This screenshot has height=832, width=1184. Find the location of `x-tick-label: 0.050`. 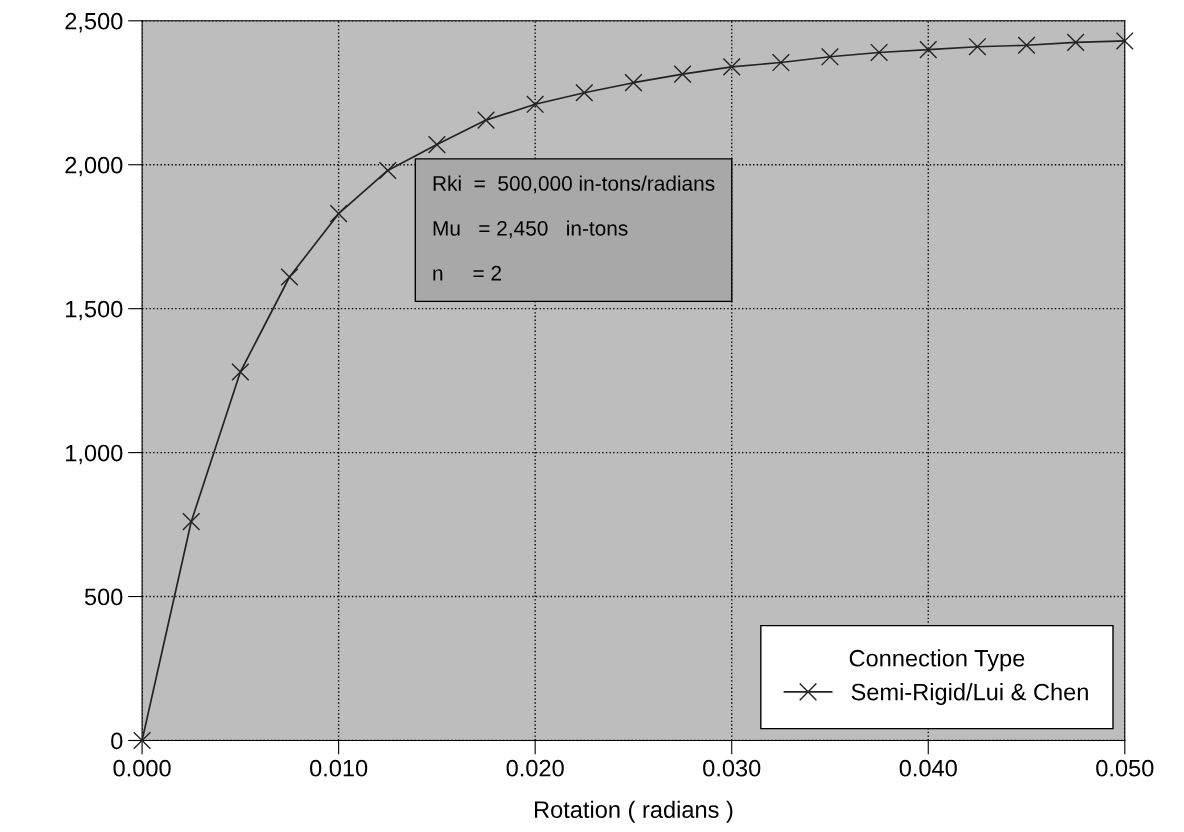

x-tick-label: 0.050 is located at coordinates (1125, 768).